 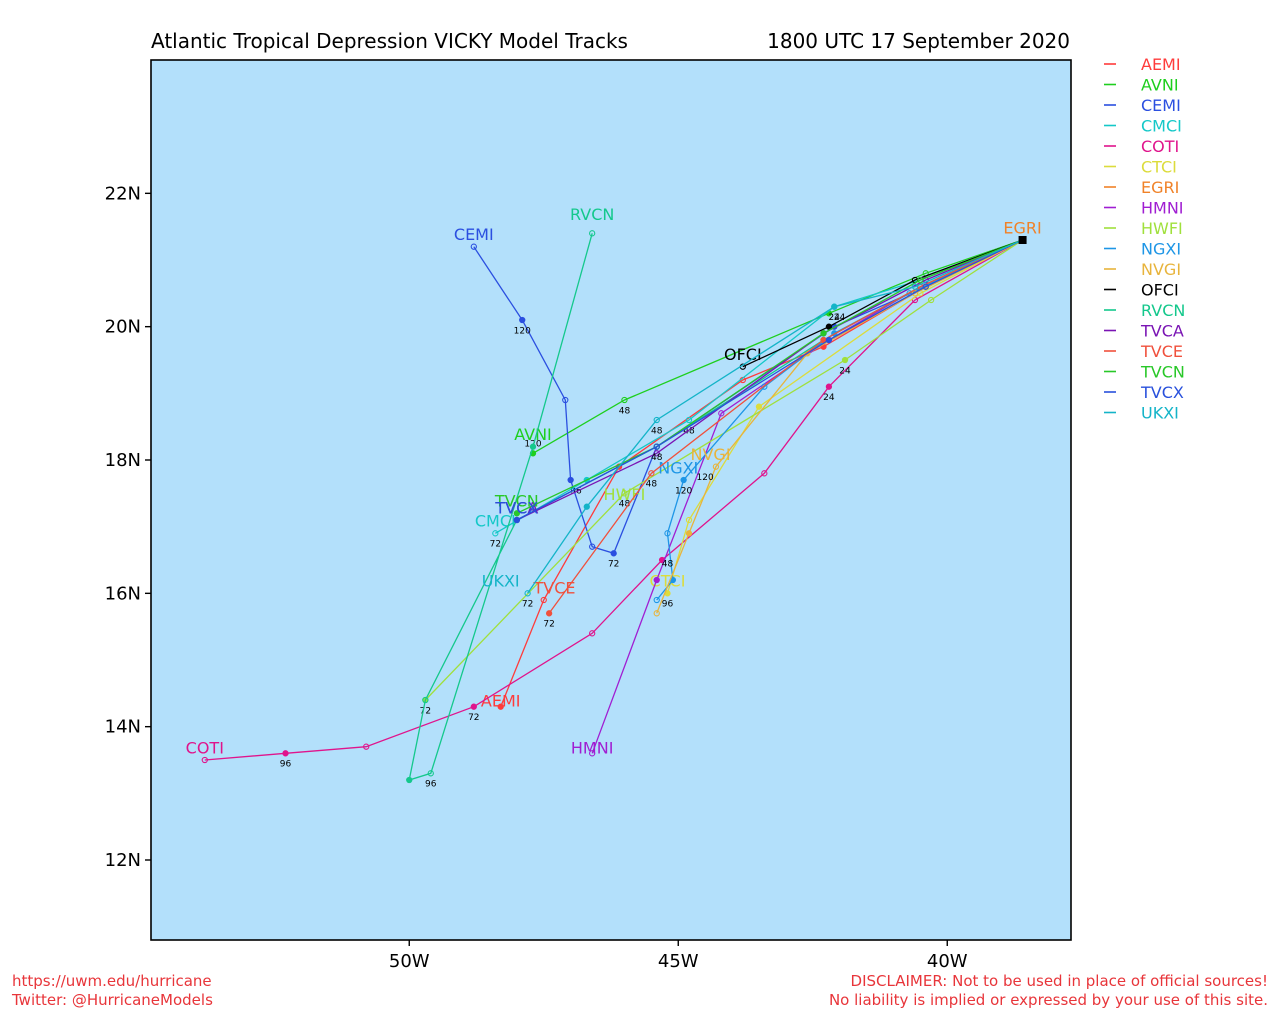 I want to click on track-name-label: TVCX, so click(x=516, y=507).